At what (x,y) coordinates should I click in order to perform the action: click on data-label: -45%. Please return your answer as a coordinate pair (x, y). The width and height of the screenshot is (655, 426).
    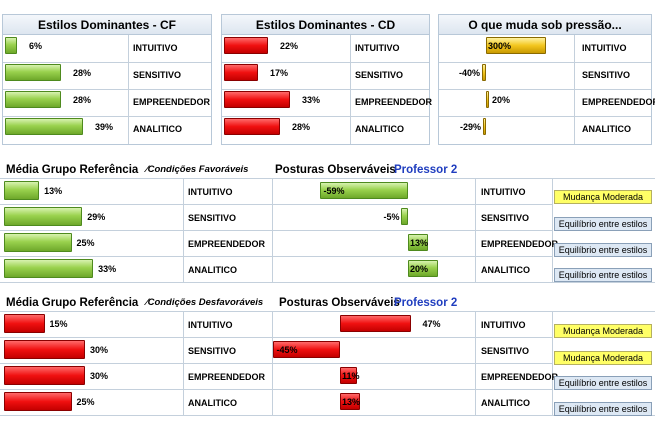
    Looking at the image, I should click on (287, 350).